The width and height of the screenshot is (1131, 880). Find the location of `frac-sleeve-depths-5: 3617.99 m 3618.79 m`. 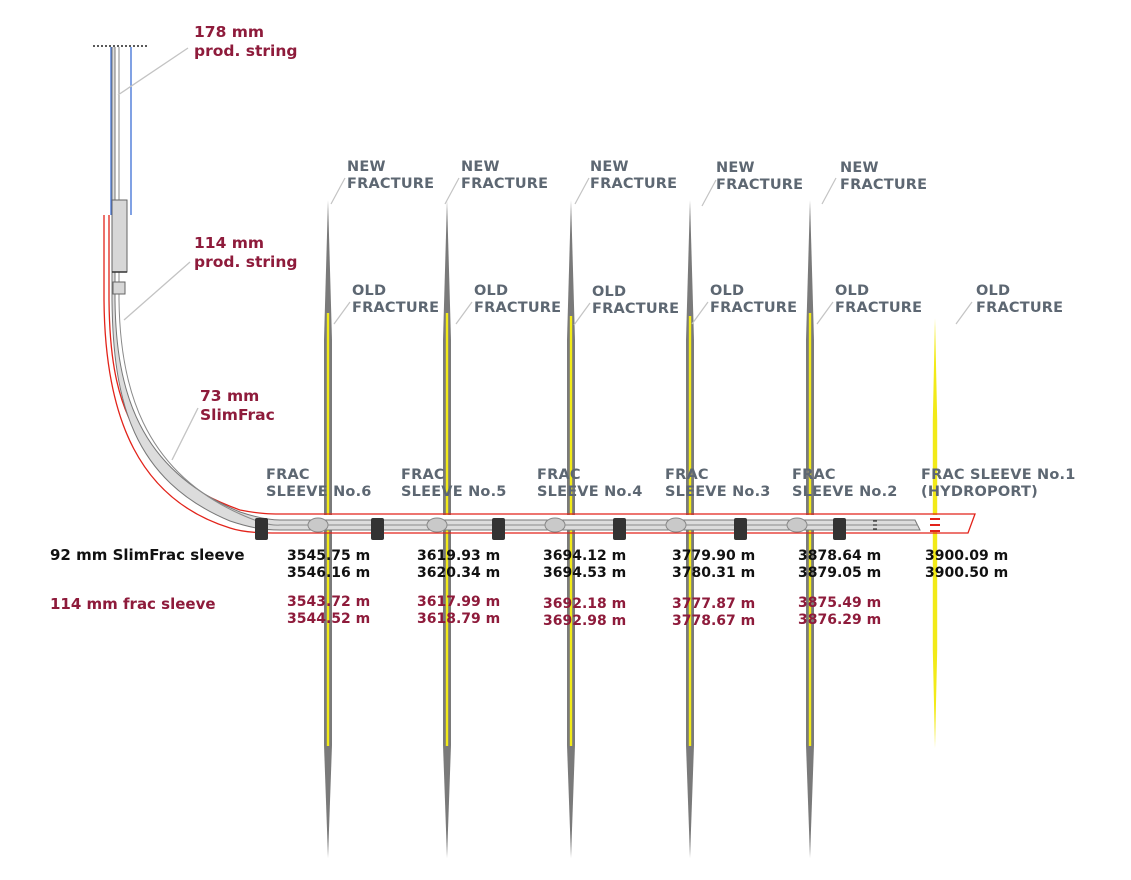

frac-sleeve-depths-5: 3617.99 m 3618.79 m is located at coordinates (459, 610).